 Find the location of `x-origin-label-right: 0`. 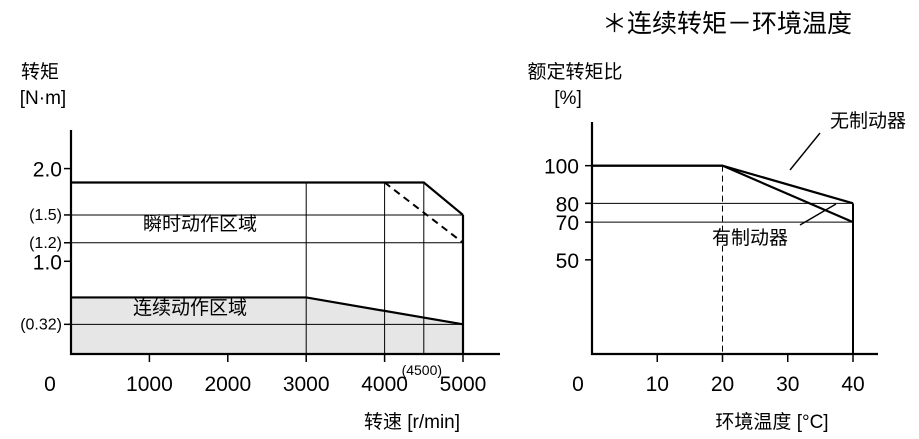

x-origin-label-right: 0 is located at coordinates (578, 384).